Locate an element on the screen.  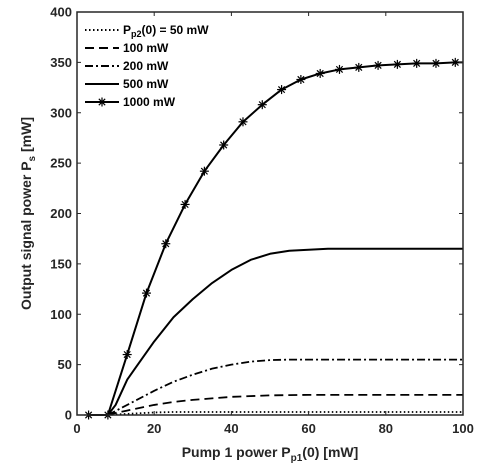
legend-entry-0: Pp2(0) = 50 mW is located at coordinates (147, 31).